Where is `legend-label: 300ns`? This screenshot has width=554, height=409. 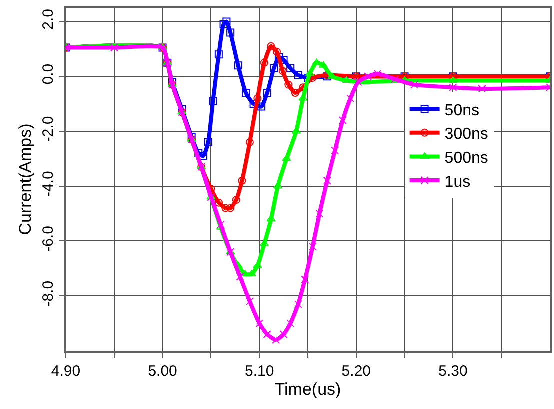 legend-label: 300ns is located at coordinates (466, 135).